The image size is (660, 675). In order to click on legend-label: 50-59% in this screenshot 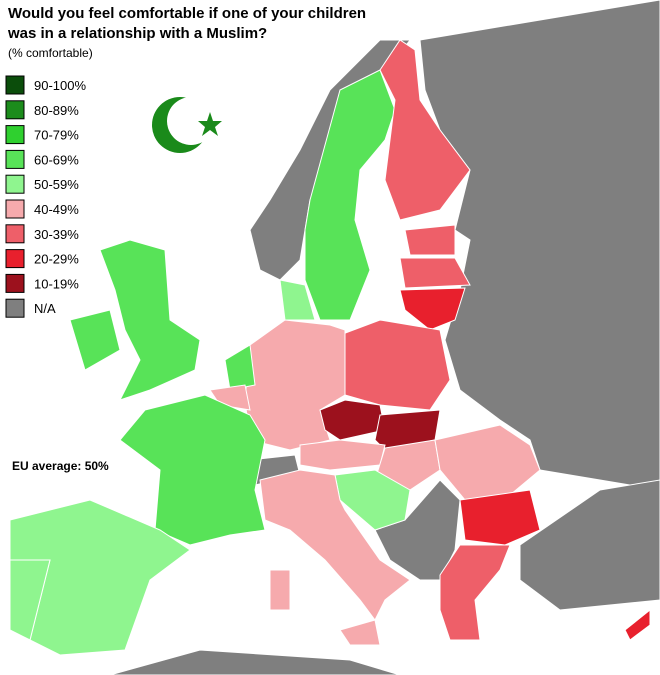, I will do `click(56, 184)`.